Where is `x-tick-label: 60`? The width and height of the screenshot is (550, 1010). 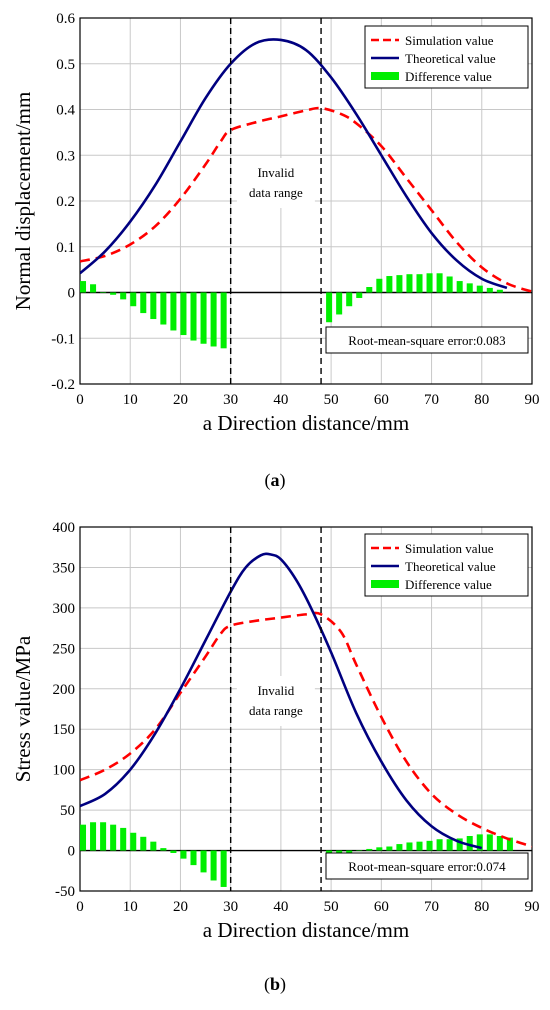 x-tick-label: 60 is located at coordinates (381, 907).